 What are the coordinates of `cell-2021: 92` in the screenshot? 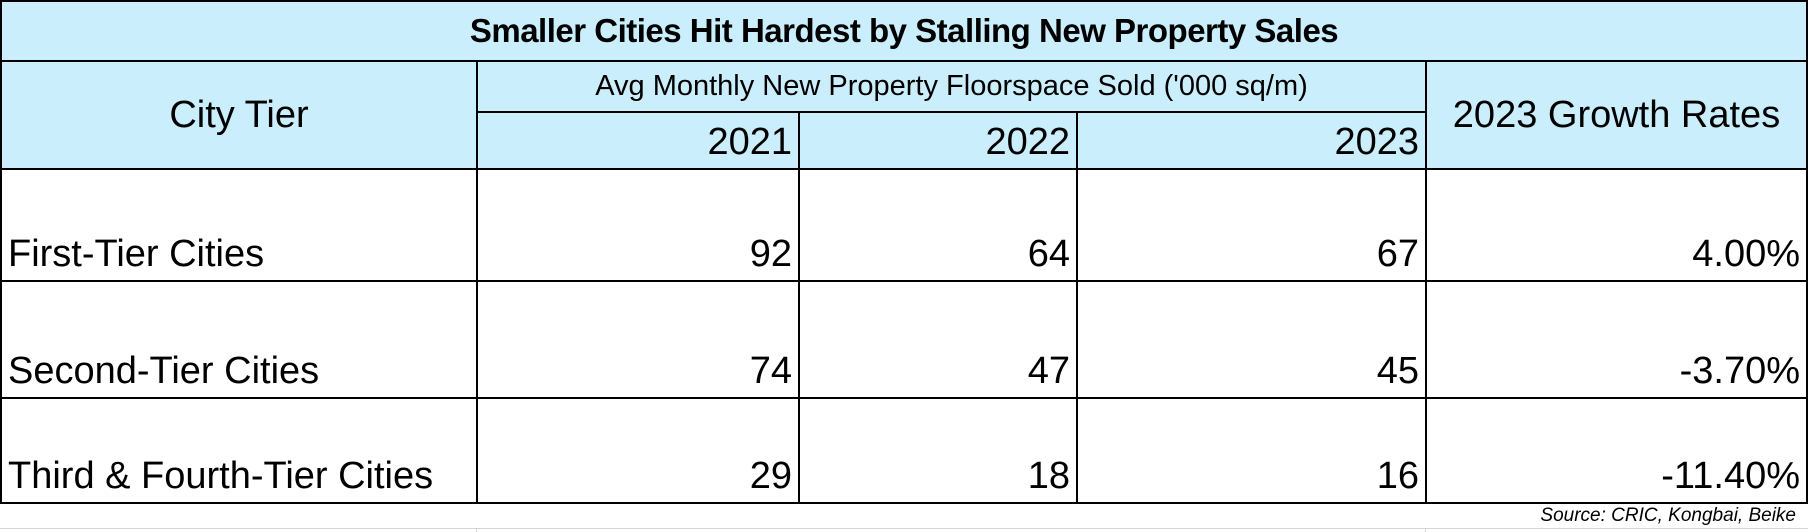 It's located at (638, 225).